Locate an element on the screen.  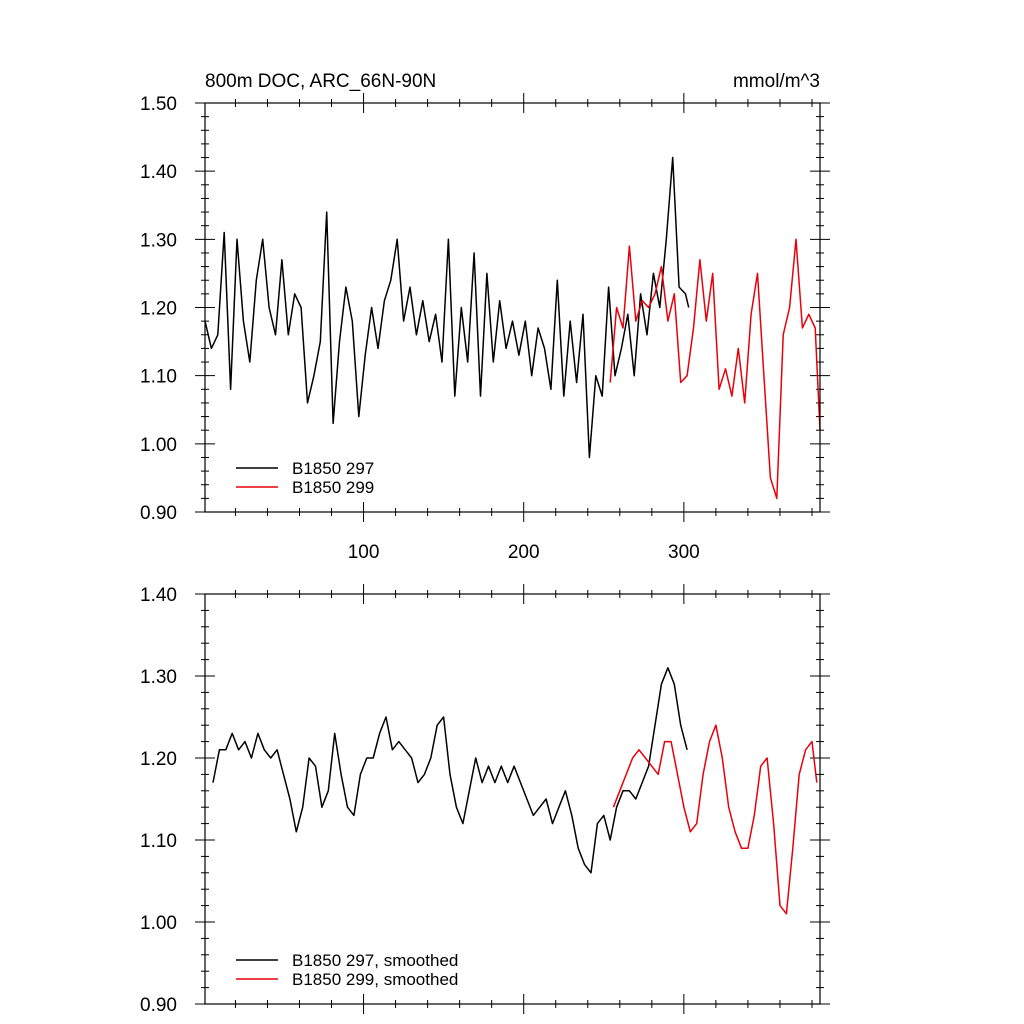
x-tick-label: 100 is located at coordinates (364, 552).